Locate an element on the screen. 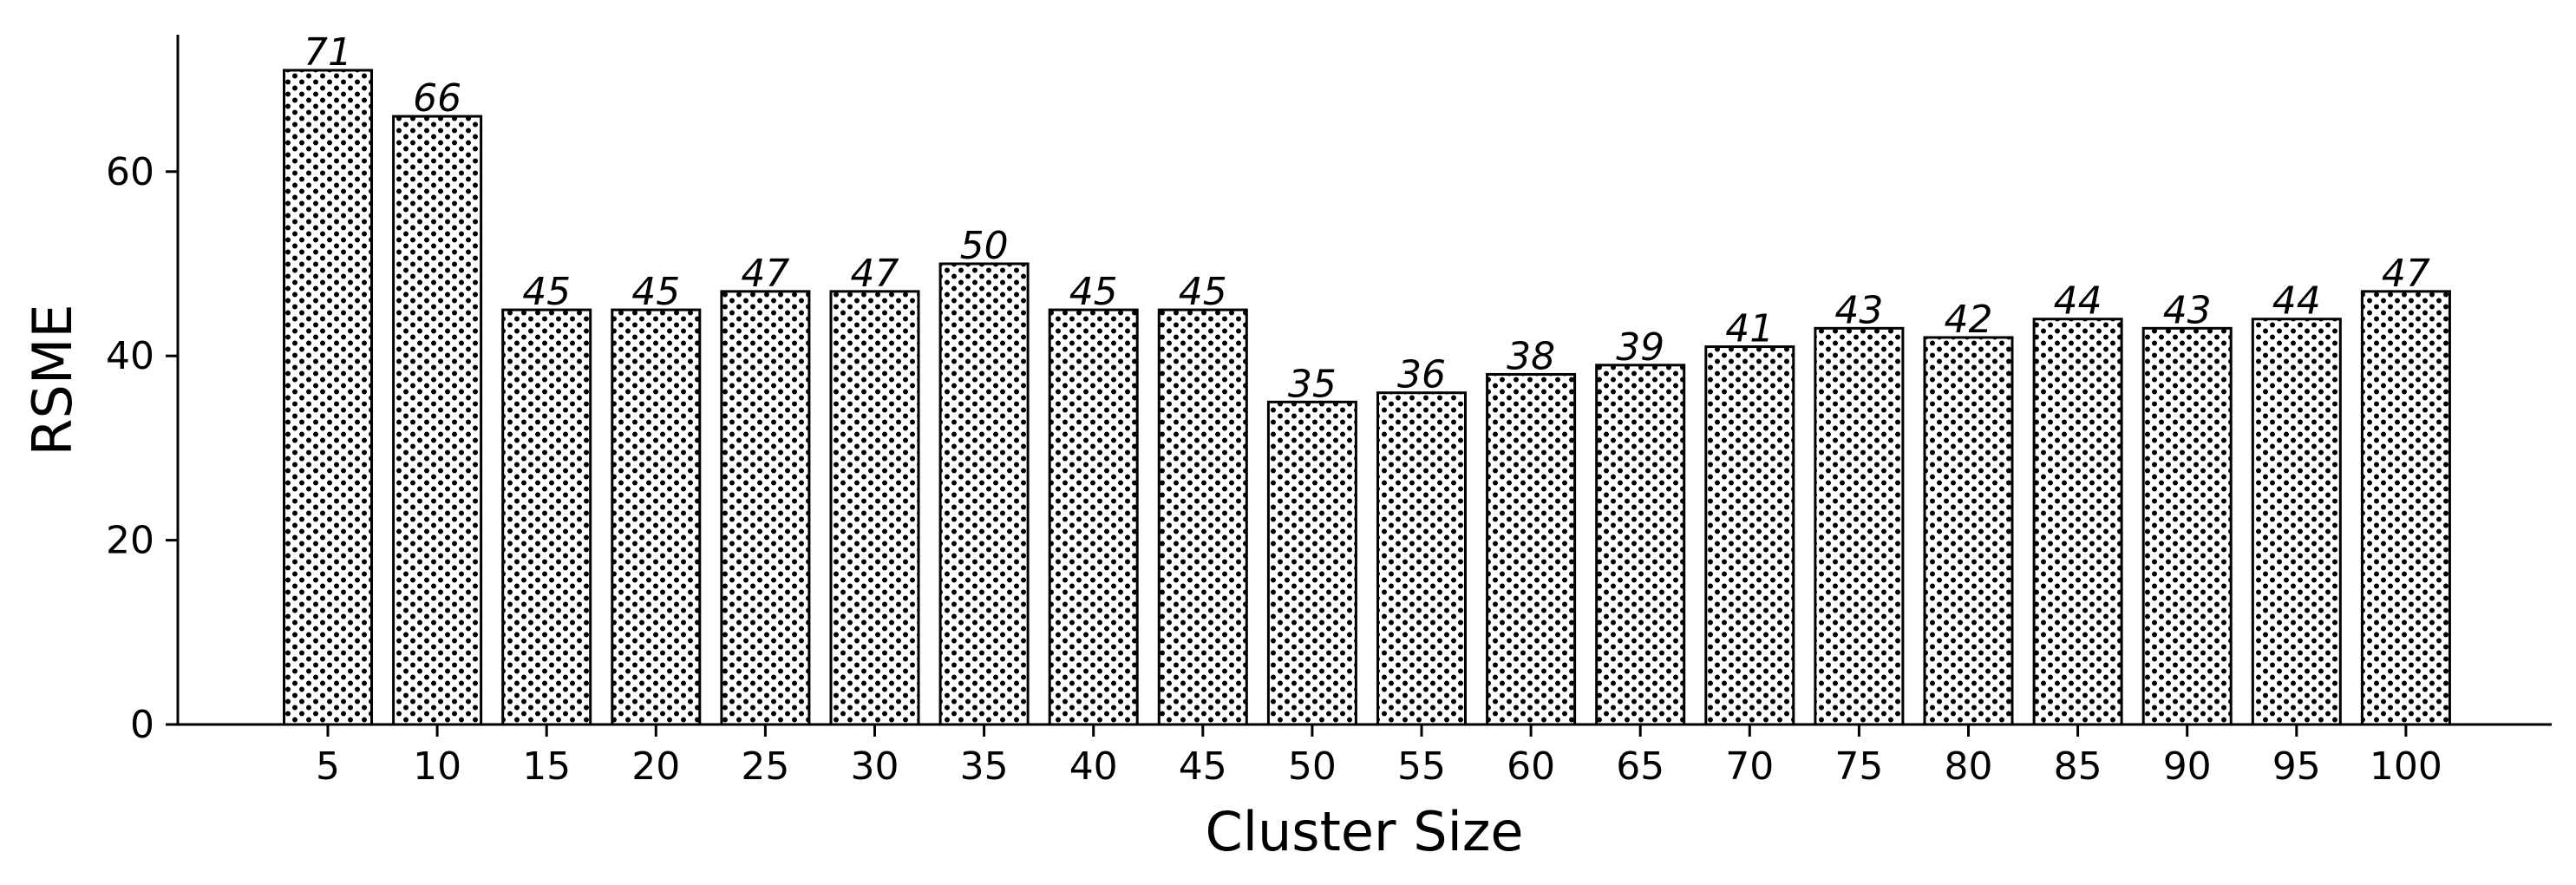 This screenshot has height=885, width=2576. y-tick-label-0: 0 is located at coordinates (142, 725).